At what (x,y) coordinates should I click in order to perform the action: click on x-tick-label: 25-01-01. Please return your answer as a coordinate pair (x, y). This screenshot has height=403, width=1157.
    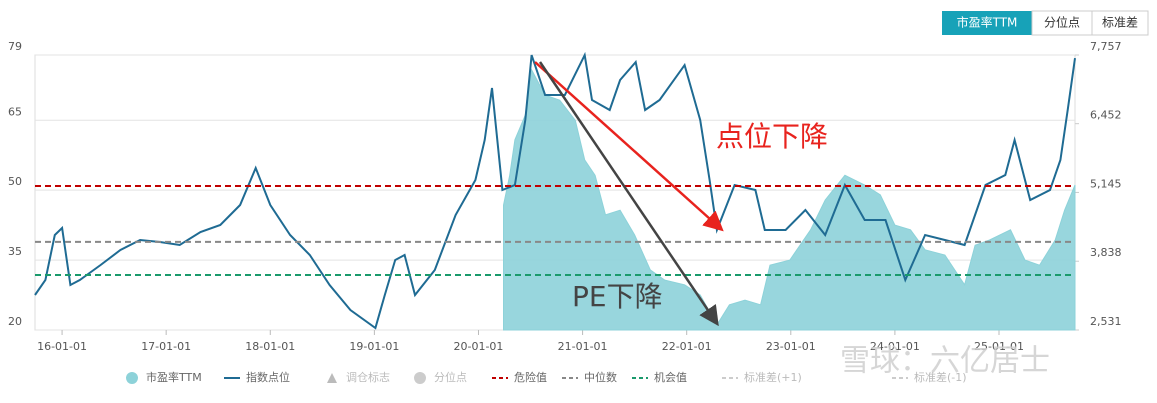
    Looking at the image, I should click on (999, 346).